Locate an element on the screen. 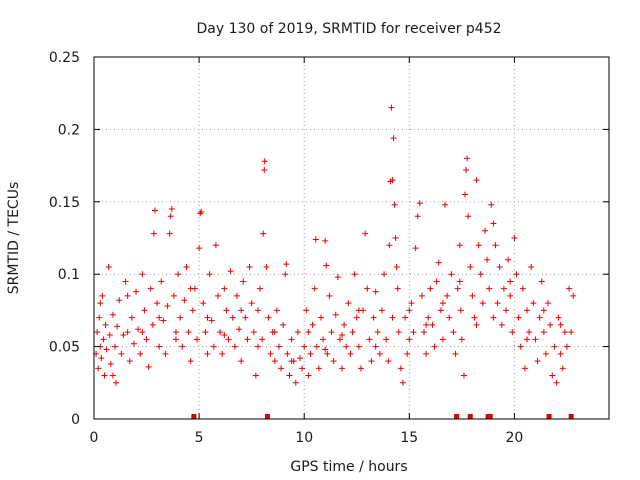 This screenshot has height=480, width=640. bottom-marker is located at coordinates (194, 416).